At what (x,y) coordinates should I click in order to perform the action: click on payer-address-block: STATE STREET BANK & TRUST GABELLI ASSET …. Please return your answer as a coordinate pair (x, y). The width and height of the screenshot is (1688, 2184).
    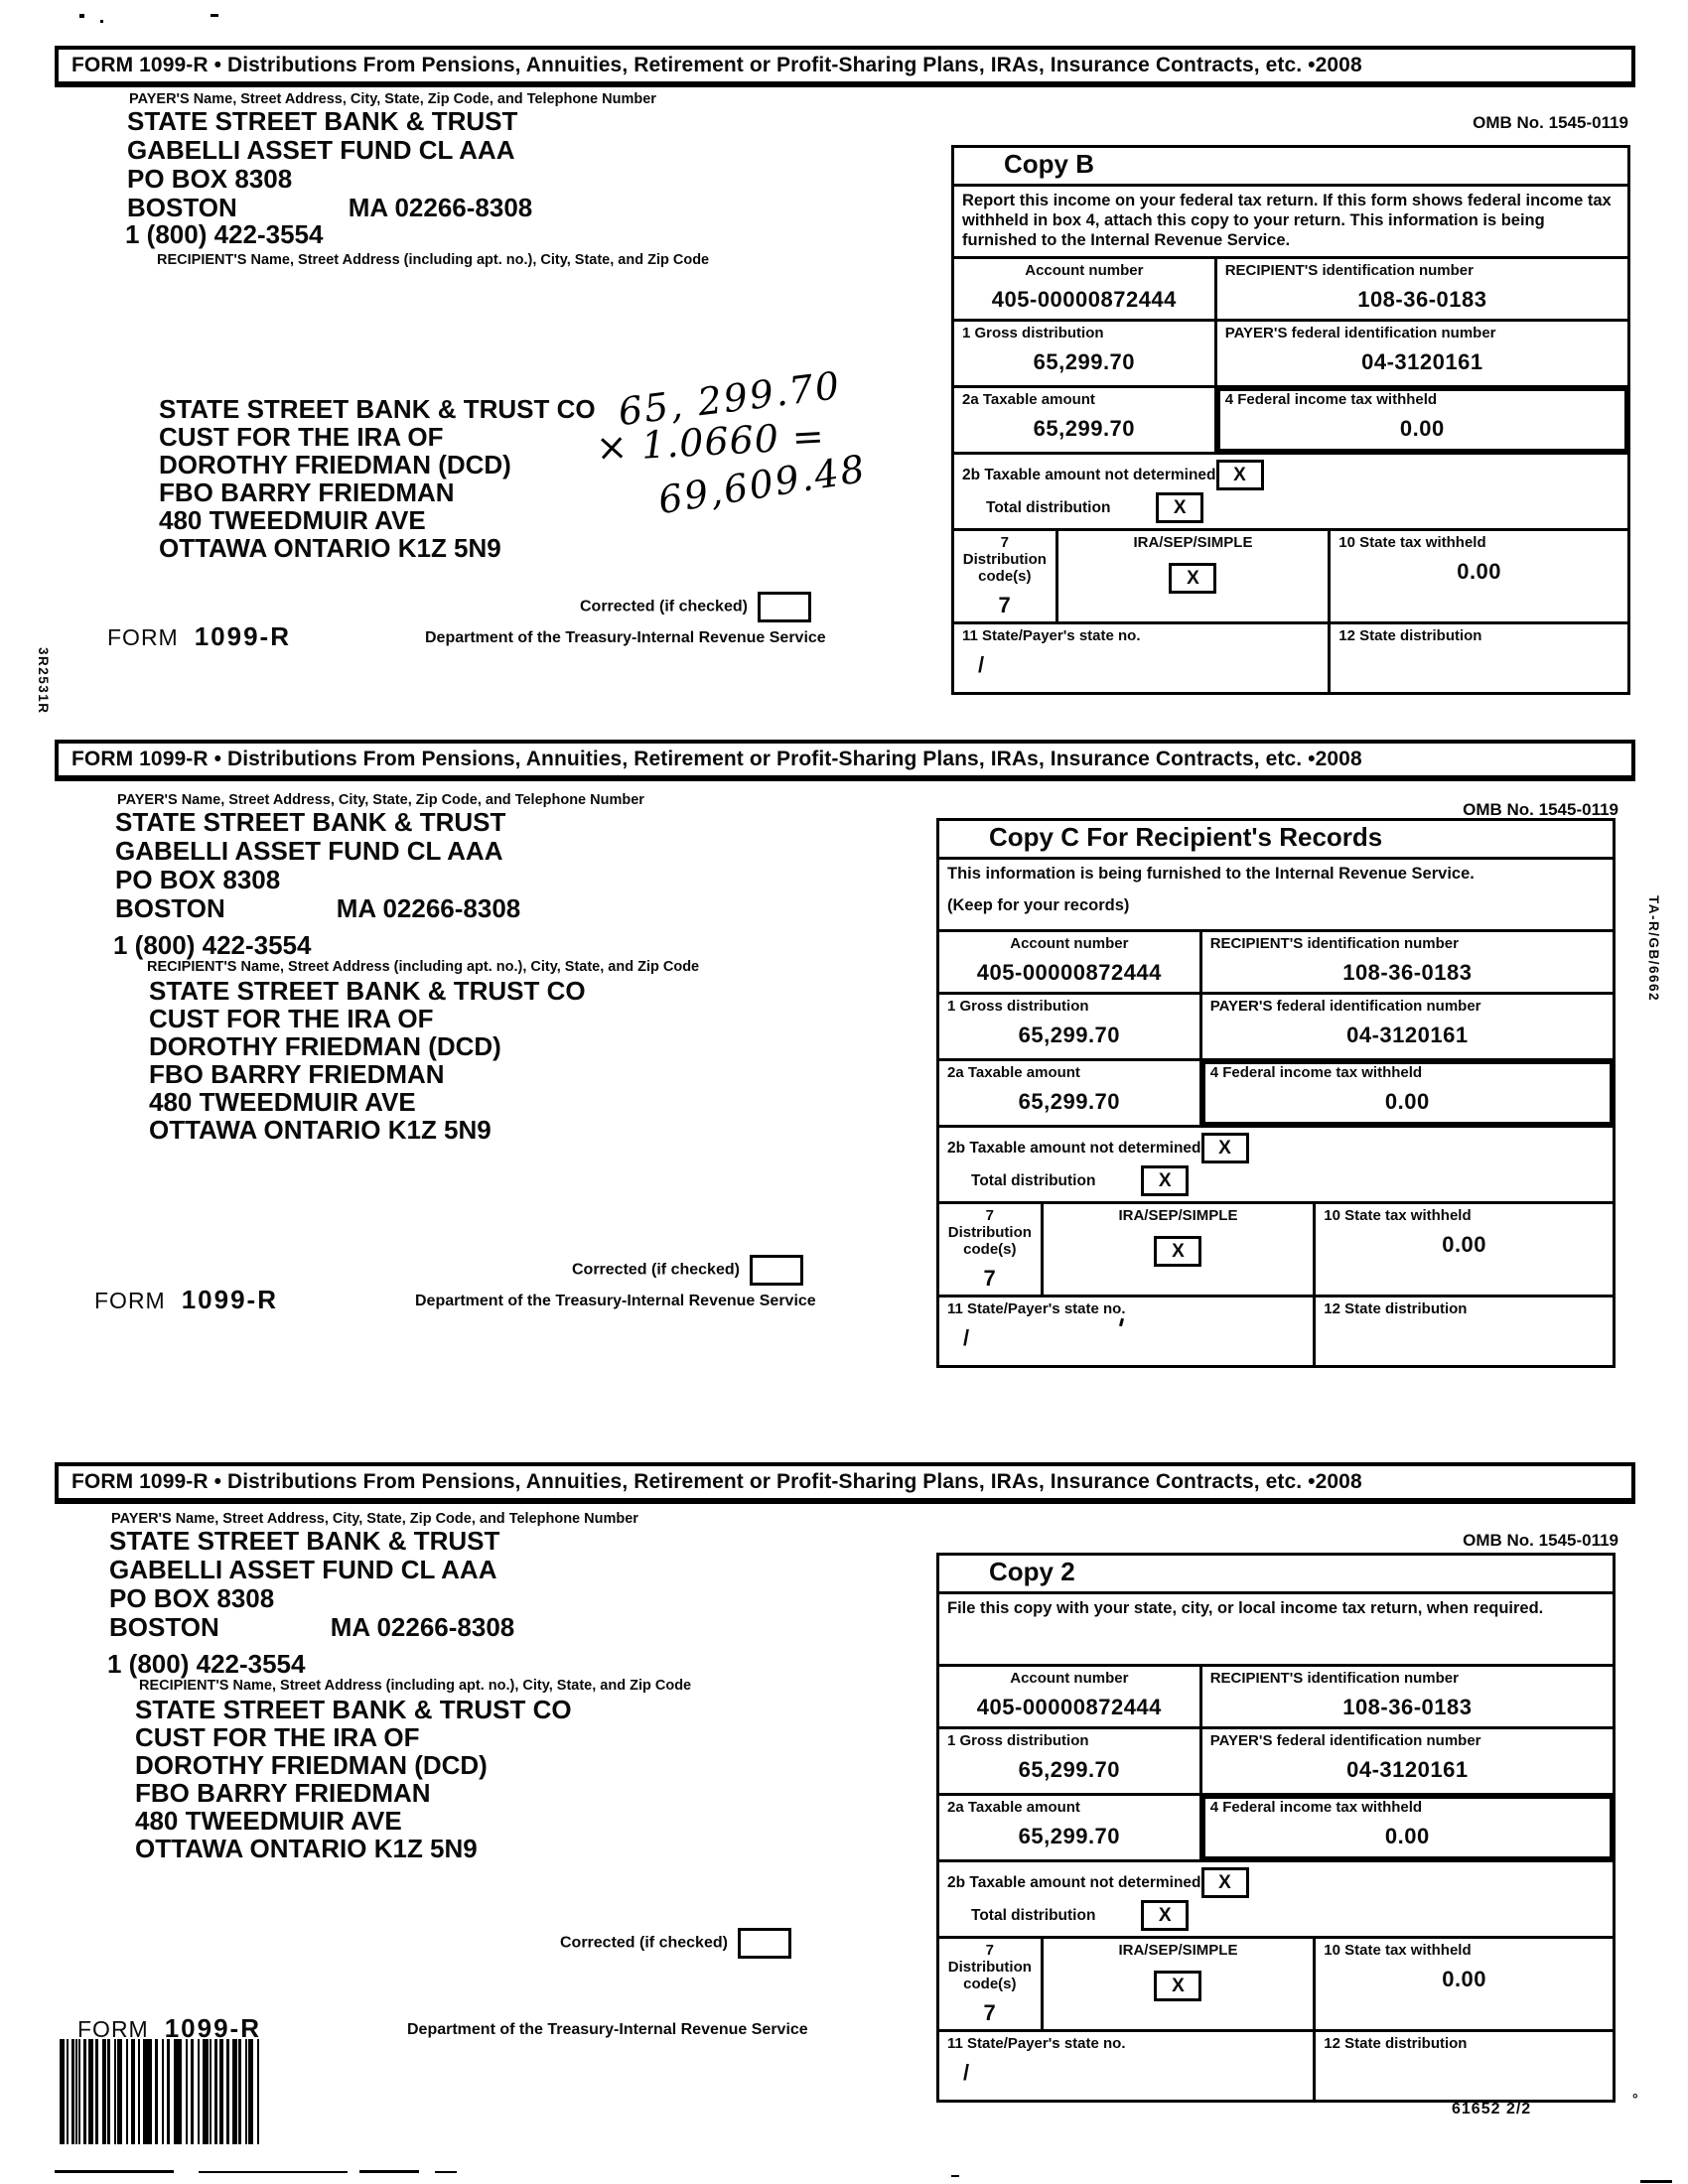
    Looking at the image, I should click on (329, 164).